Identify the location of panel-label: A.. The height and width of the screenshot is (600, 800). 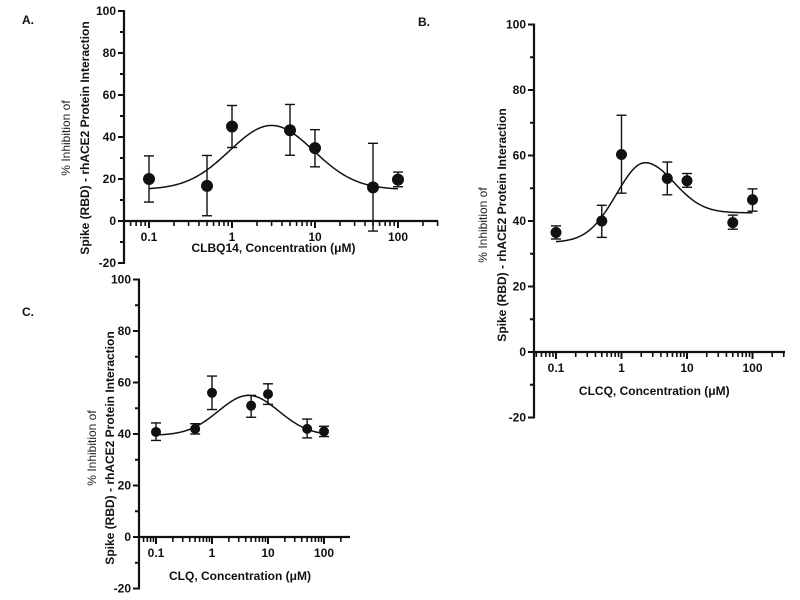
(28, 20).